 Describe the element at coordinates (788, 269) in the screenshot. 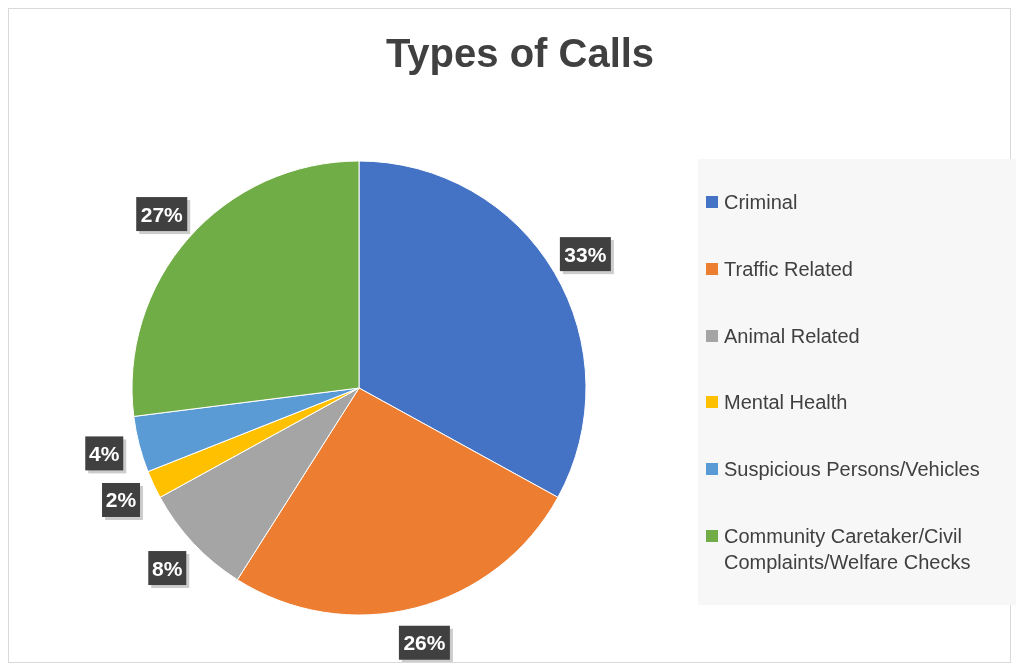

I see `legend-label: Traffic Related` at that location.